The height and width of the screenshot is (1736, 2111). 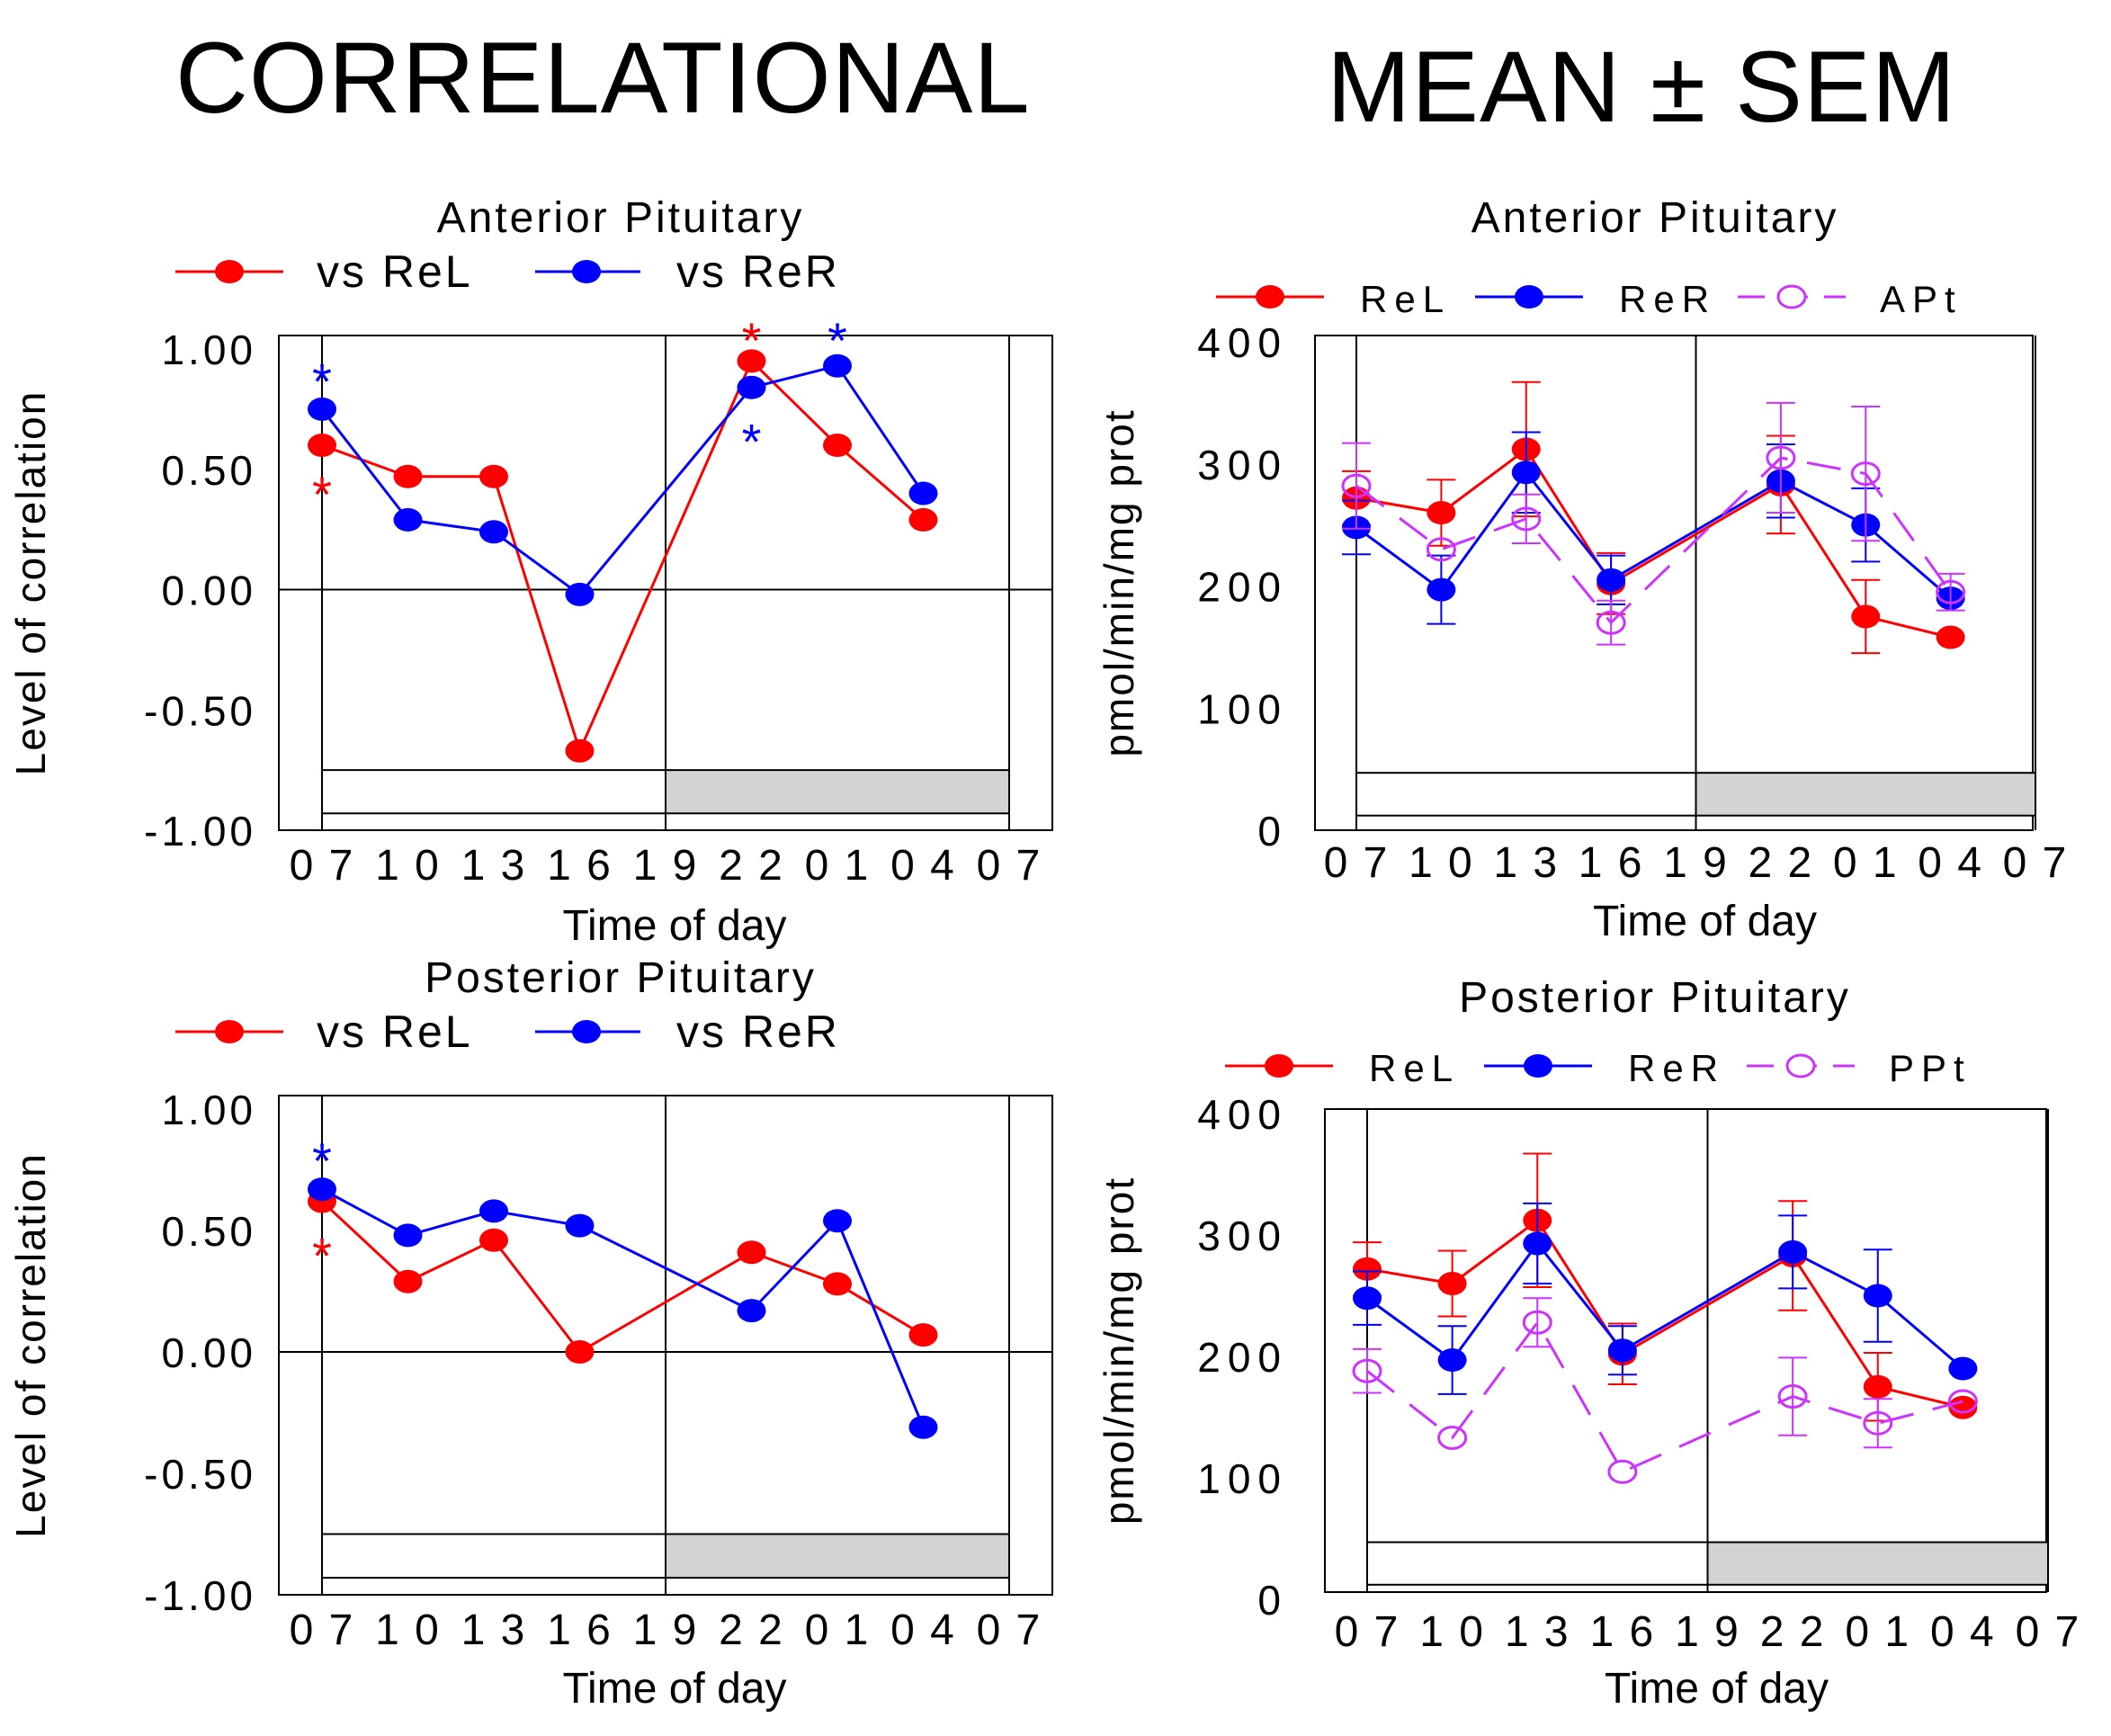 What do you see at coordinates (1708, 1632) in the screenshot?
I see `mean-posterior-x-tick-label: 1 9` at bounding box center [1708, 1632].